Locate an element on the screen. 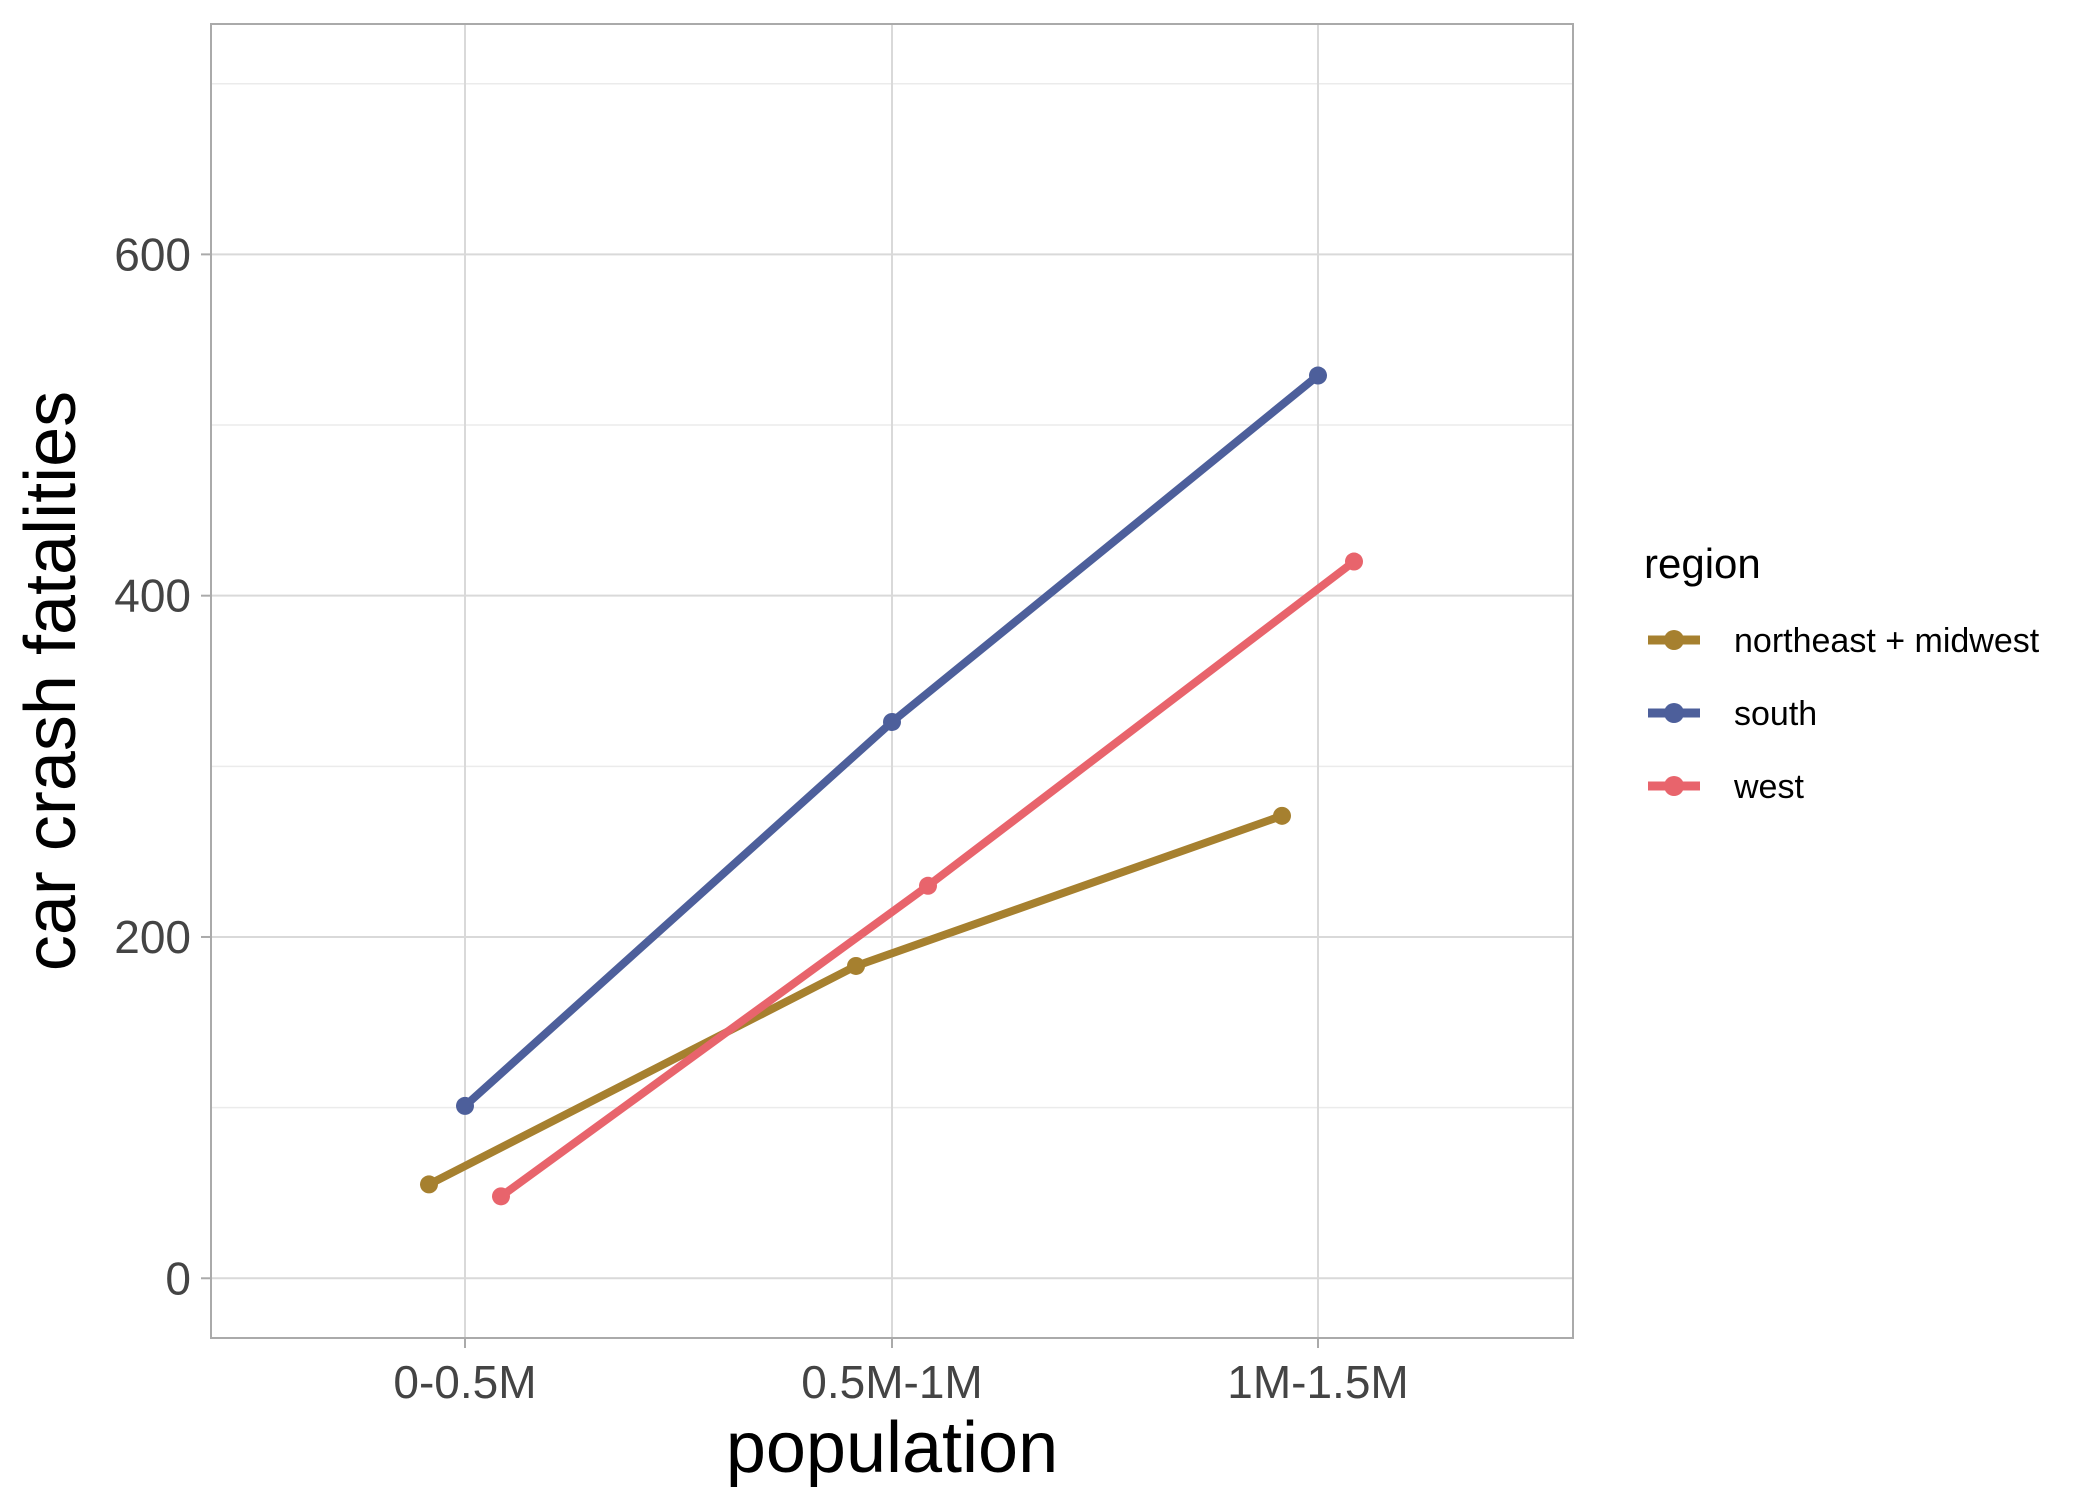  x-axis-ticks: 0-0.5M 0.5M-1M 1M-1.5M is located at coordinates (901, 1373).